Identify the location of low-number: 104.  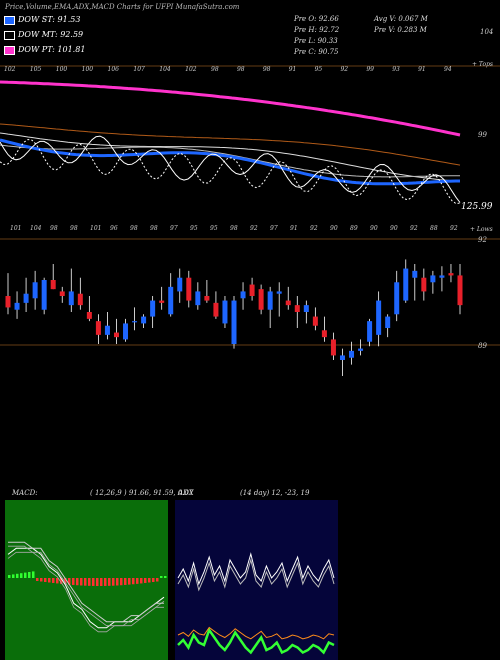
(36, 228).